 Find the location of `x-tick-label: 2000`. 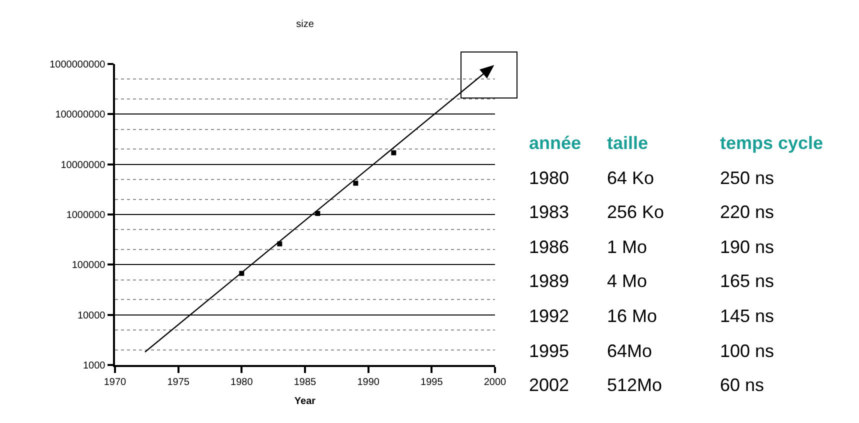

x-tick-label: 2000 is located at coordinates (495, 382).